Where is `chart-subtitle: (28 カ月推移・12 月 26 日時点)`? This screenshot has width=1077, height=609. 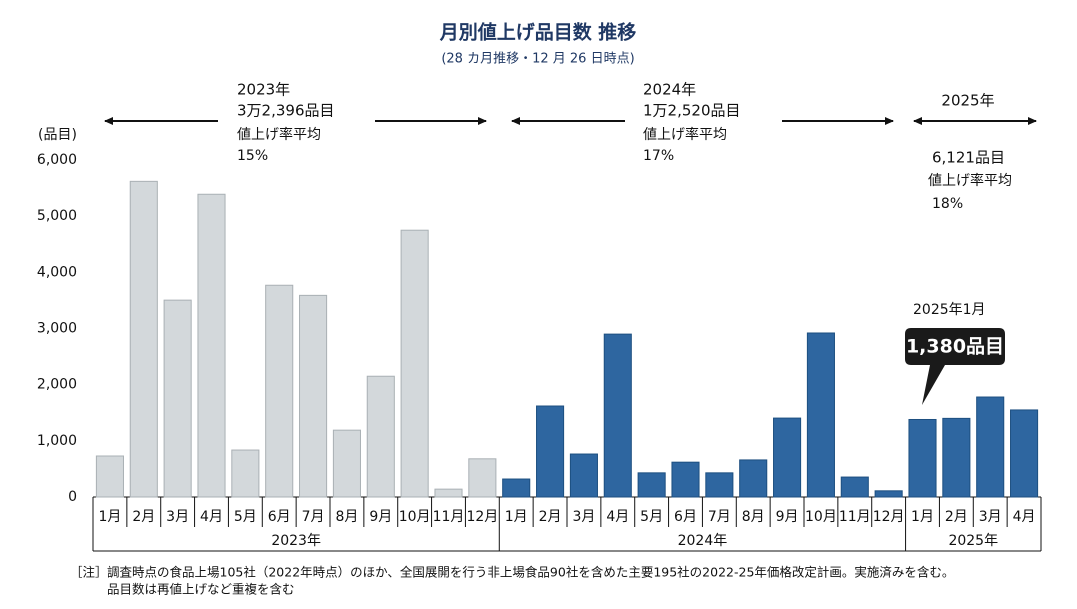 chart-subtitle: (28 カ月推移・12 月 26 日時点) is located at coordinates (537, 59).